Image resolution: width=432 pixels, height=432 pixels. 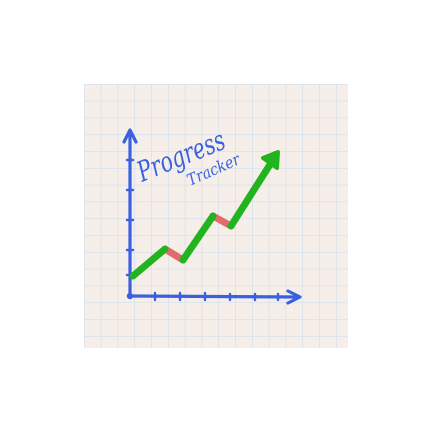 What do you see at coordinates (130, 296) in the screenshot?
I see `axis-origin` at bounding box center [130, 296].